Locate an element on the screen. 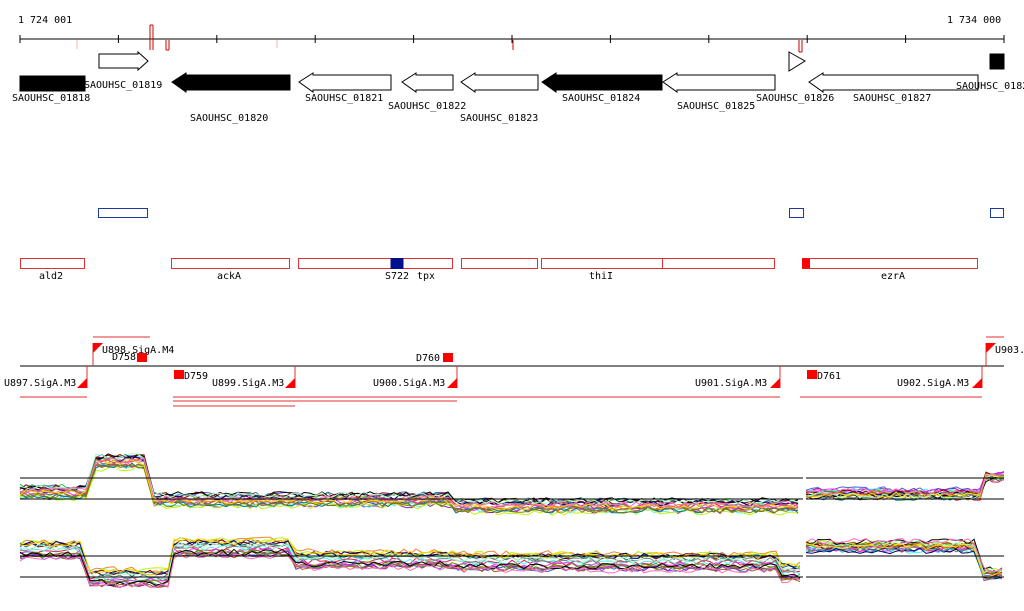 The width and height of the screenshot is (1024, 611). operon-label: ackA is located at coordinates (229, 276).